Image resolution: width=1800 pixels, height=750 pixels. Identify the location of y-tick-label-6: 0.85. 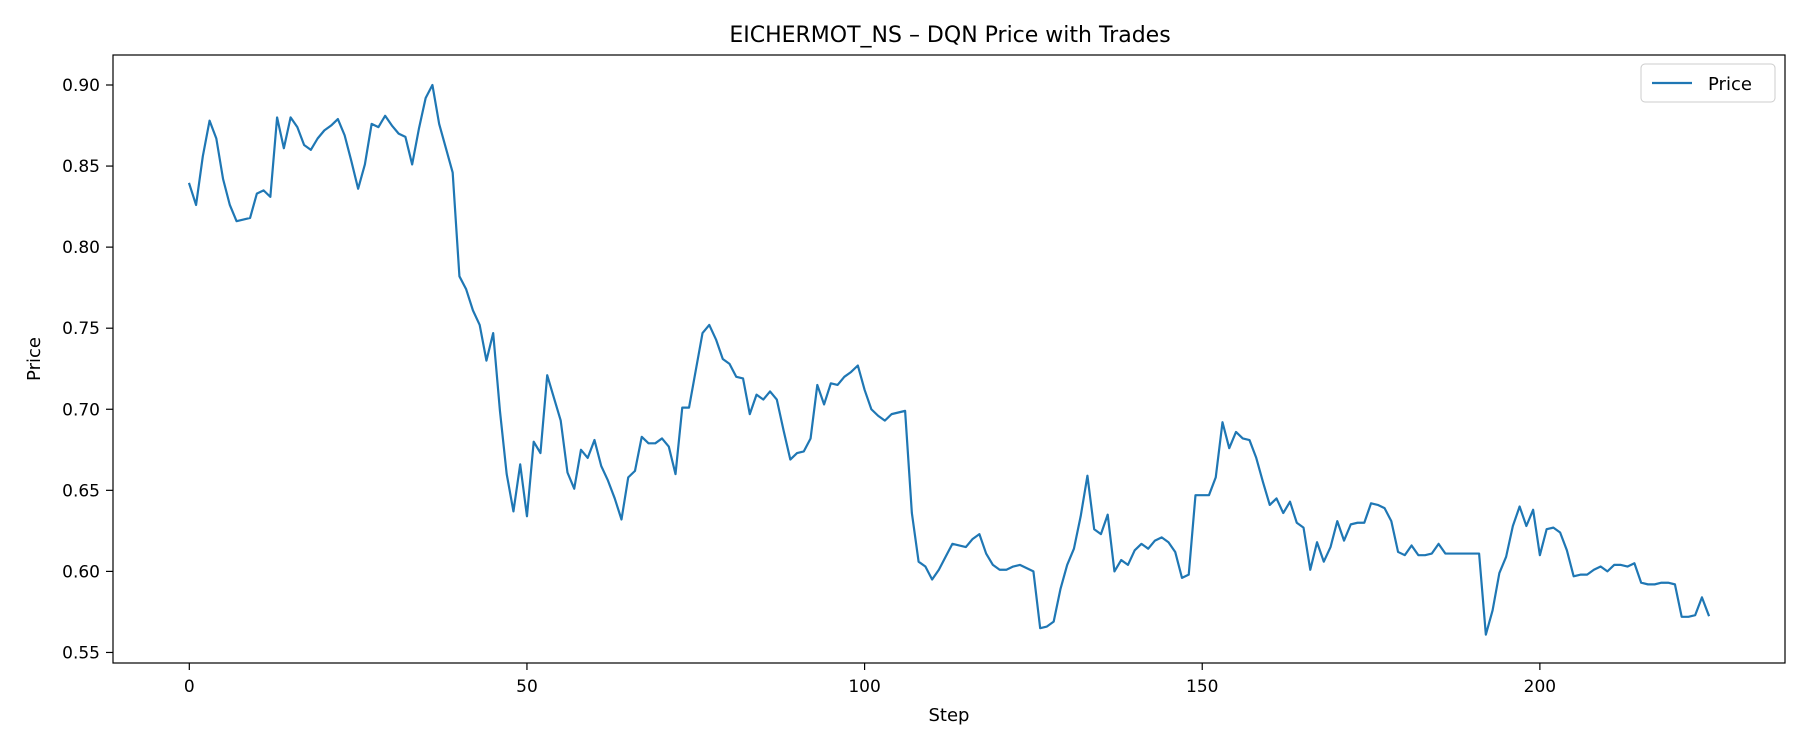
(81, 167).